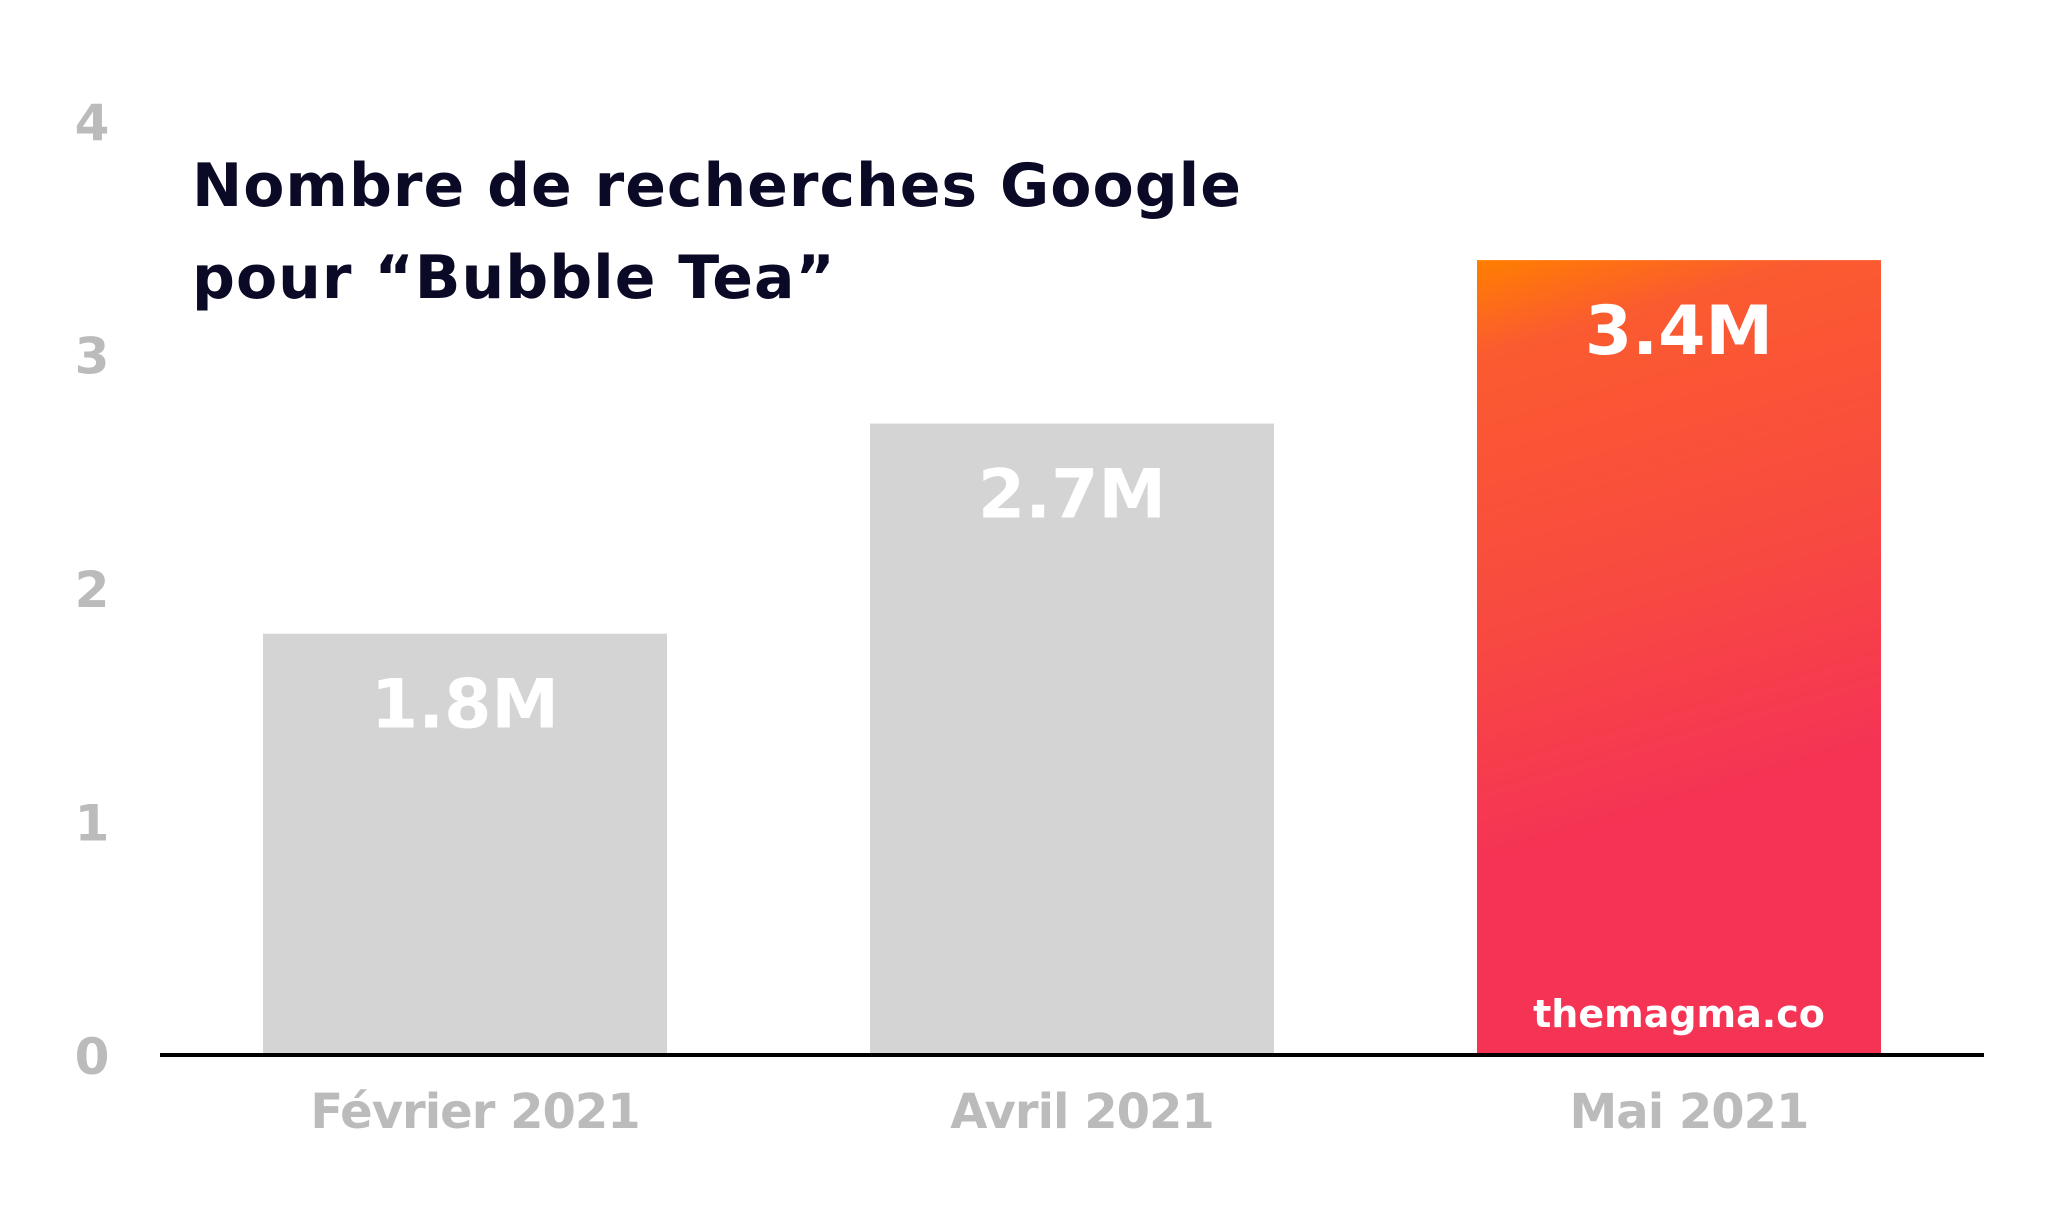 Image resolution: width=2068 pixels, height=1220 pixels. Describe the element at coordinates (514, 278) in the screenshot. I see `chart-title-line-2: pour “Bubble Tea”` at that location.